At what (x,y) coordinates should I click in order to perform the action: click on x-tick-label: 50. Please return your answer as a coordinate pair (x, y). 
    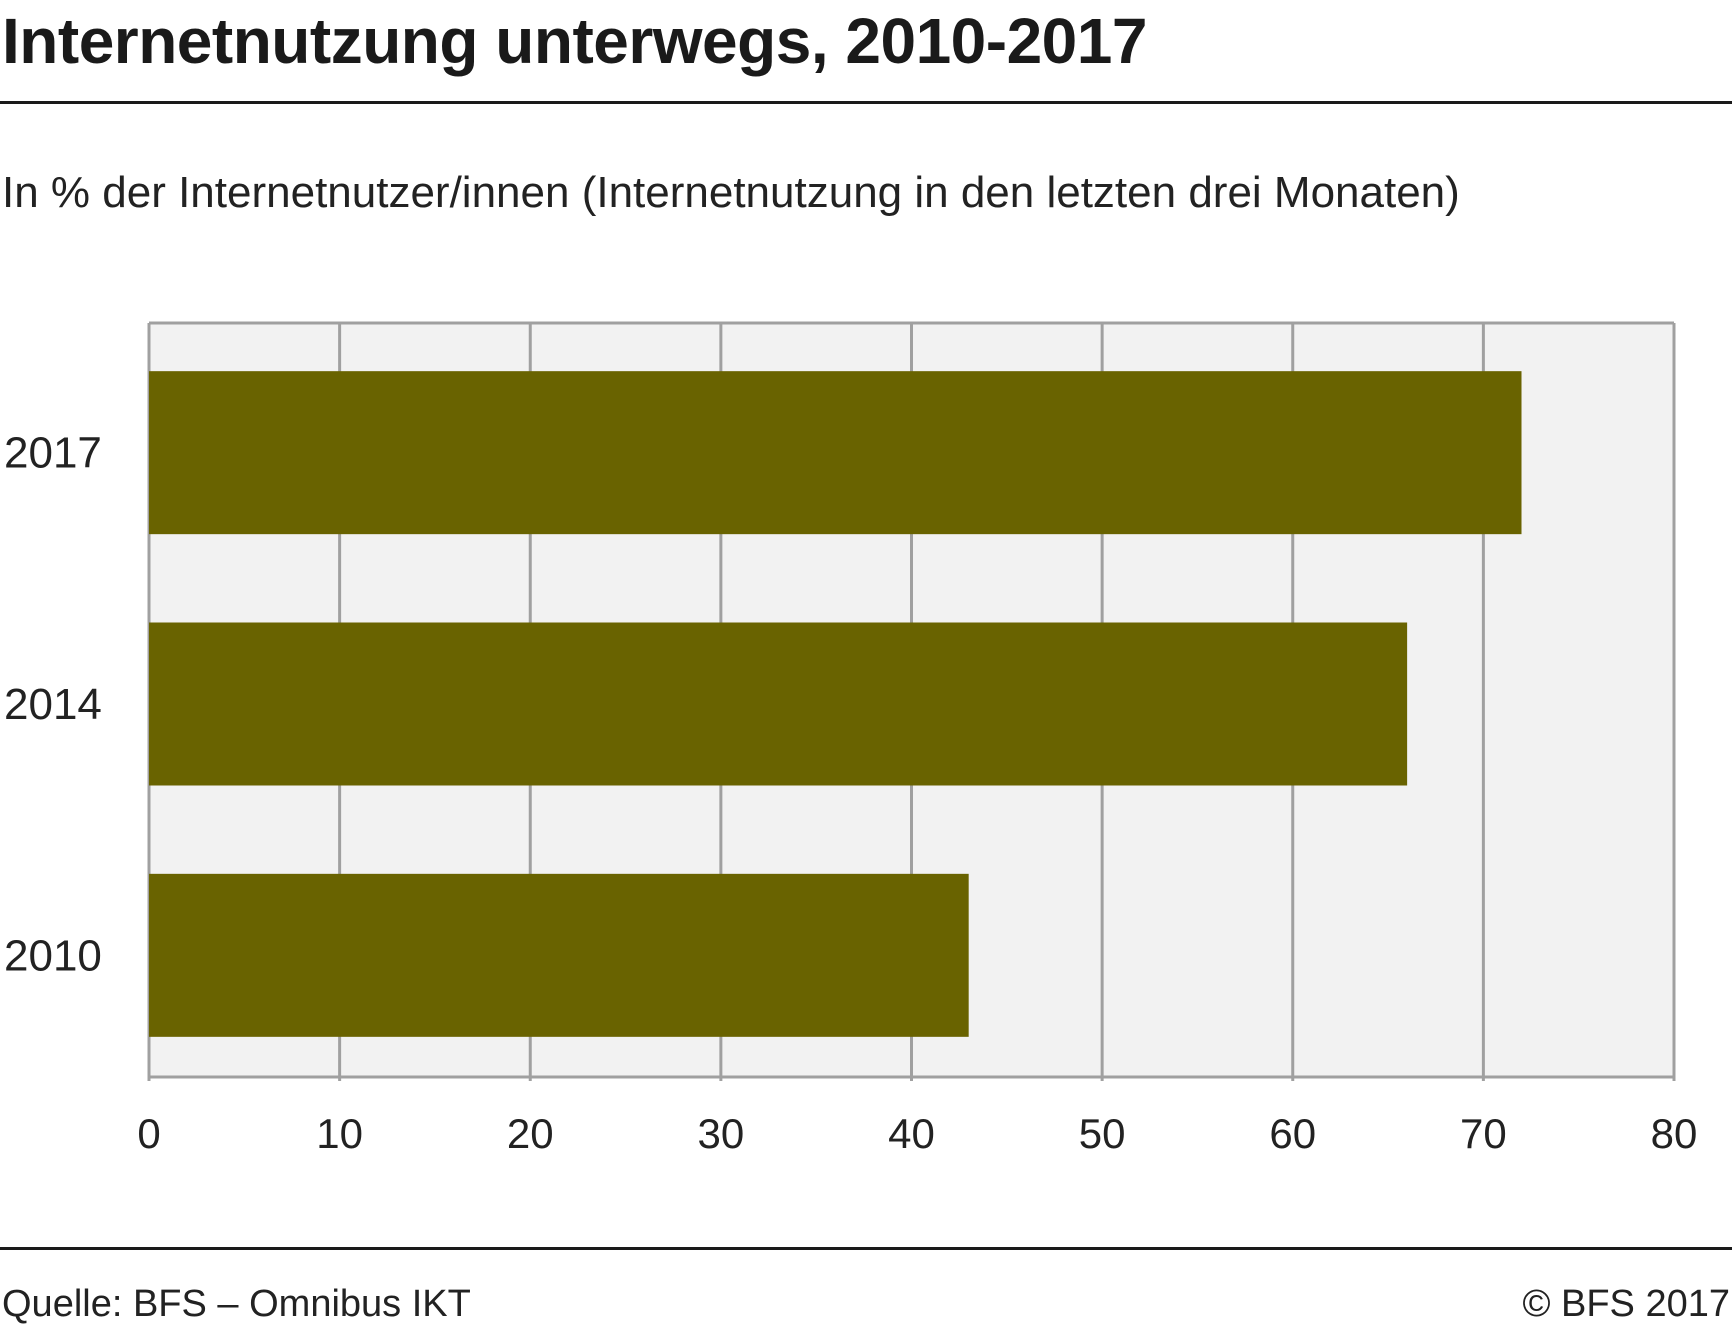
    Looking at the image, I should click on (1102, 1133).